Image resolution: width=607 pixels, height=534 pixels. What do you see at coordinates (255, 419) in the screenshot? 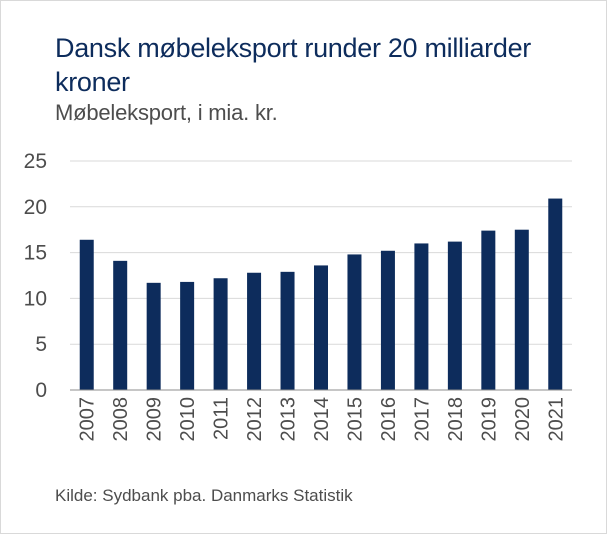
I see `x-tick-label: 2012` at bounding box center [255, 419].